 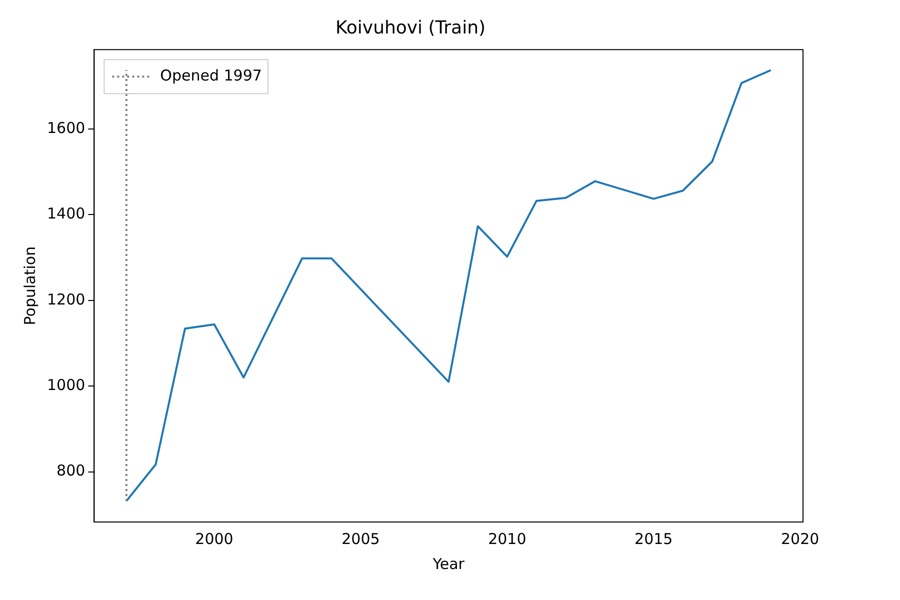 What do you see at coordinates (66, 299) in the screenshot?
I see `y-tick-label: 1200` at bounding box center [66, 299].